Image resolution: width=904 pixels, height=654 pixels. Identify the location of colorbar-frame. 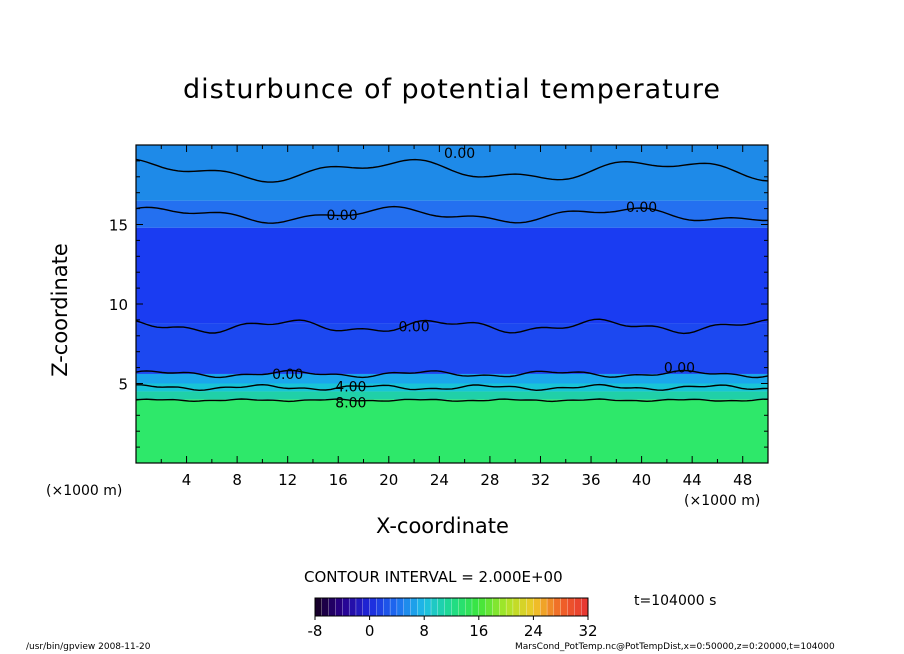
(451, 607).